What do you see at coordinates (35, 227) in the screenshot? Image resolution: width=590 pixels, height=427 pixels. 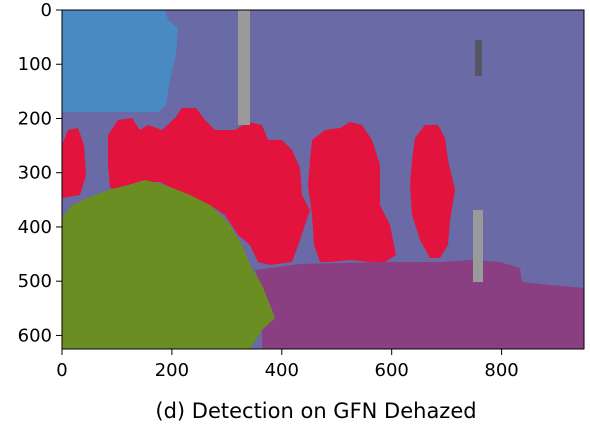 I see `y-tick-label: 400` at bounding box center [35, 227].